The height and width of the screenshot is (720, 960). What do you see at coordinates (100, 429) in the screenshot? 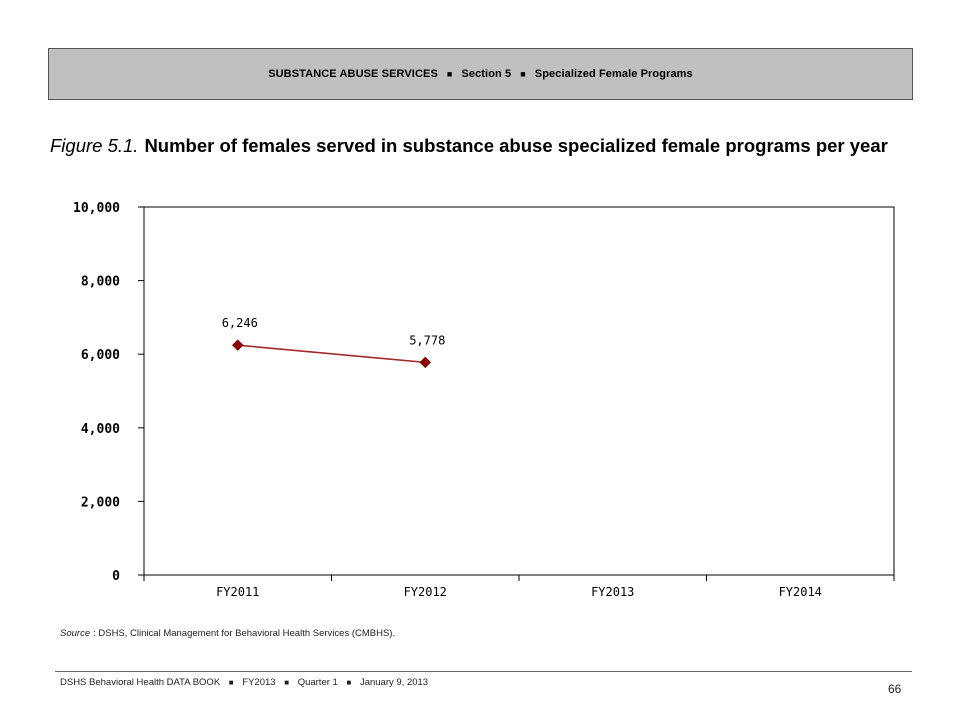
I see `y-tick-label: 4,000` at bounding box center [100, 429].